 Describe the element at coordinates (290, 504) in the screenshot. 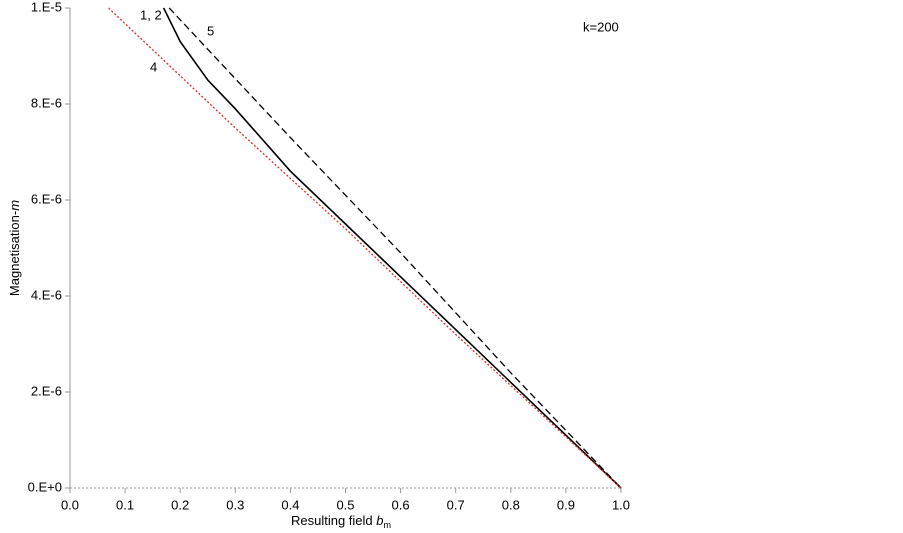

I see `x-tick-label: 0.4` at that location.